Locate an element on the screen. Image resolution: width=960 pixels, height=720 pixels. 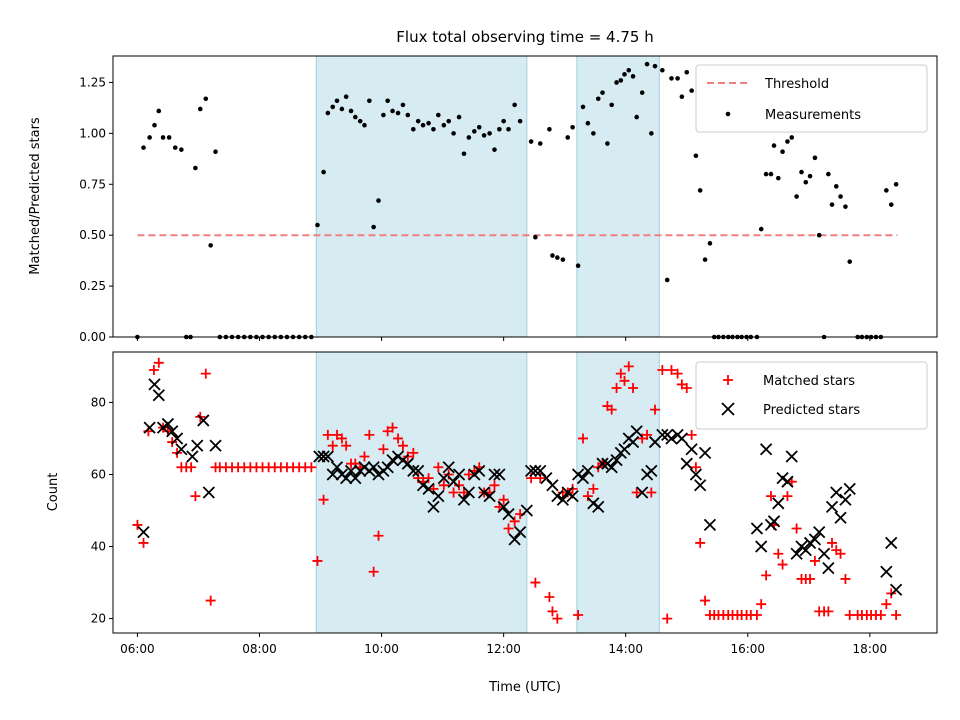
y-tick-label: 0.75 is located at coordinates (92, 184).